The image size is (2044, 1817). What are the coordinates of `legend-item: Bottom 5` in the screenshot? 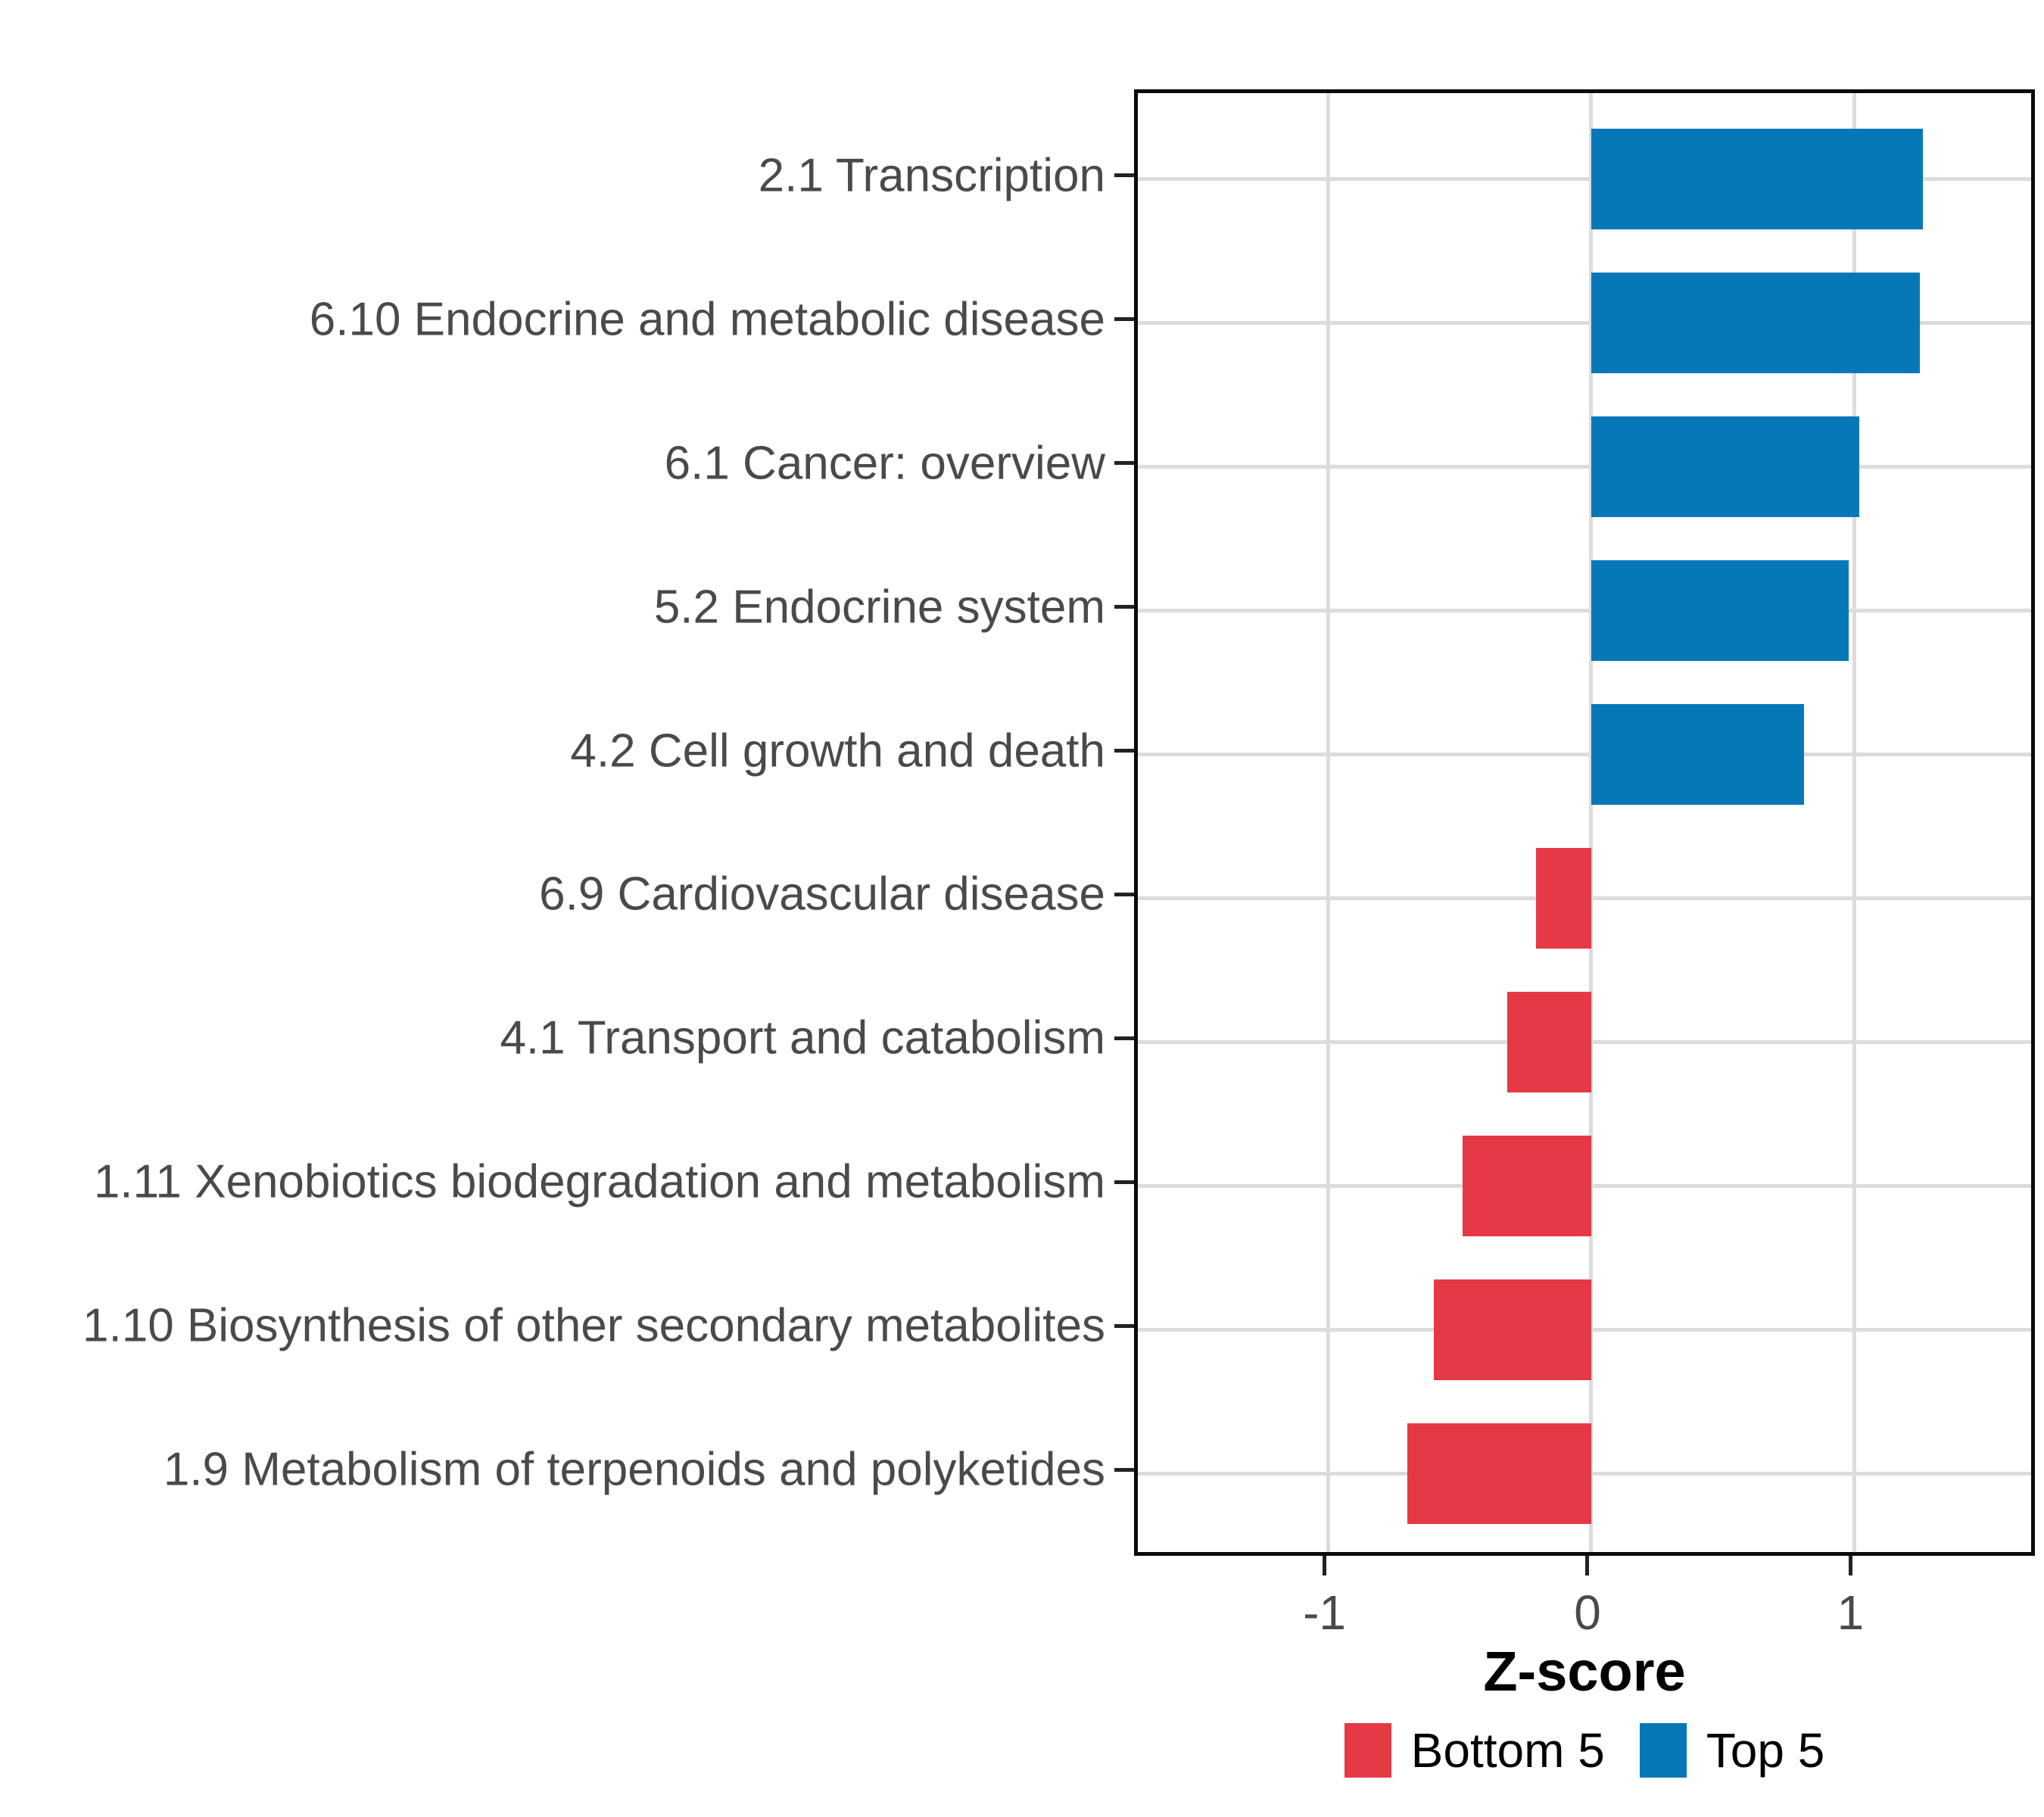 It's located at (1474, 1750).